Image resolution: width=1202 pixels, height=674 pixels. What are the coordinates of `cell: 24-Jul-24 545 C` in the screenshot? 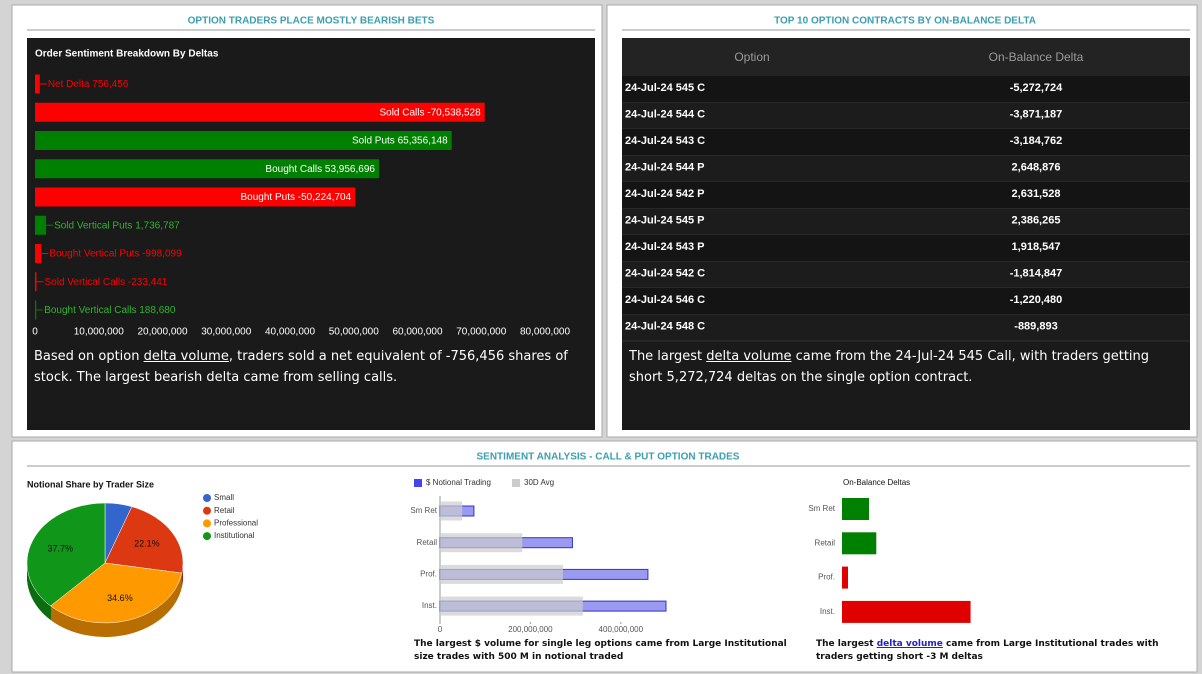 It's located at (665, 88).